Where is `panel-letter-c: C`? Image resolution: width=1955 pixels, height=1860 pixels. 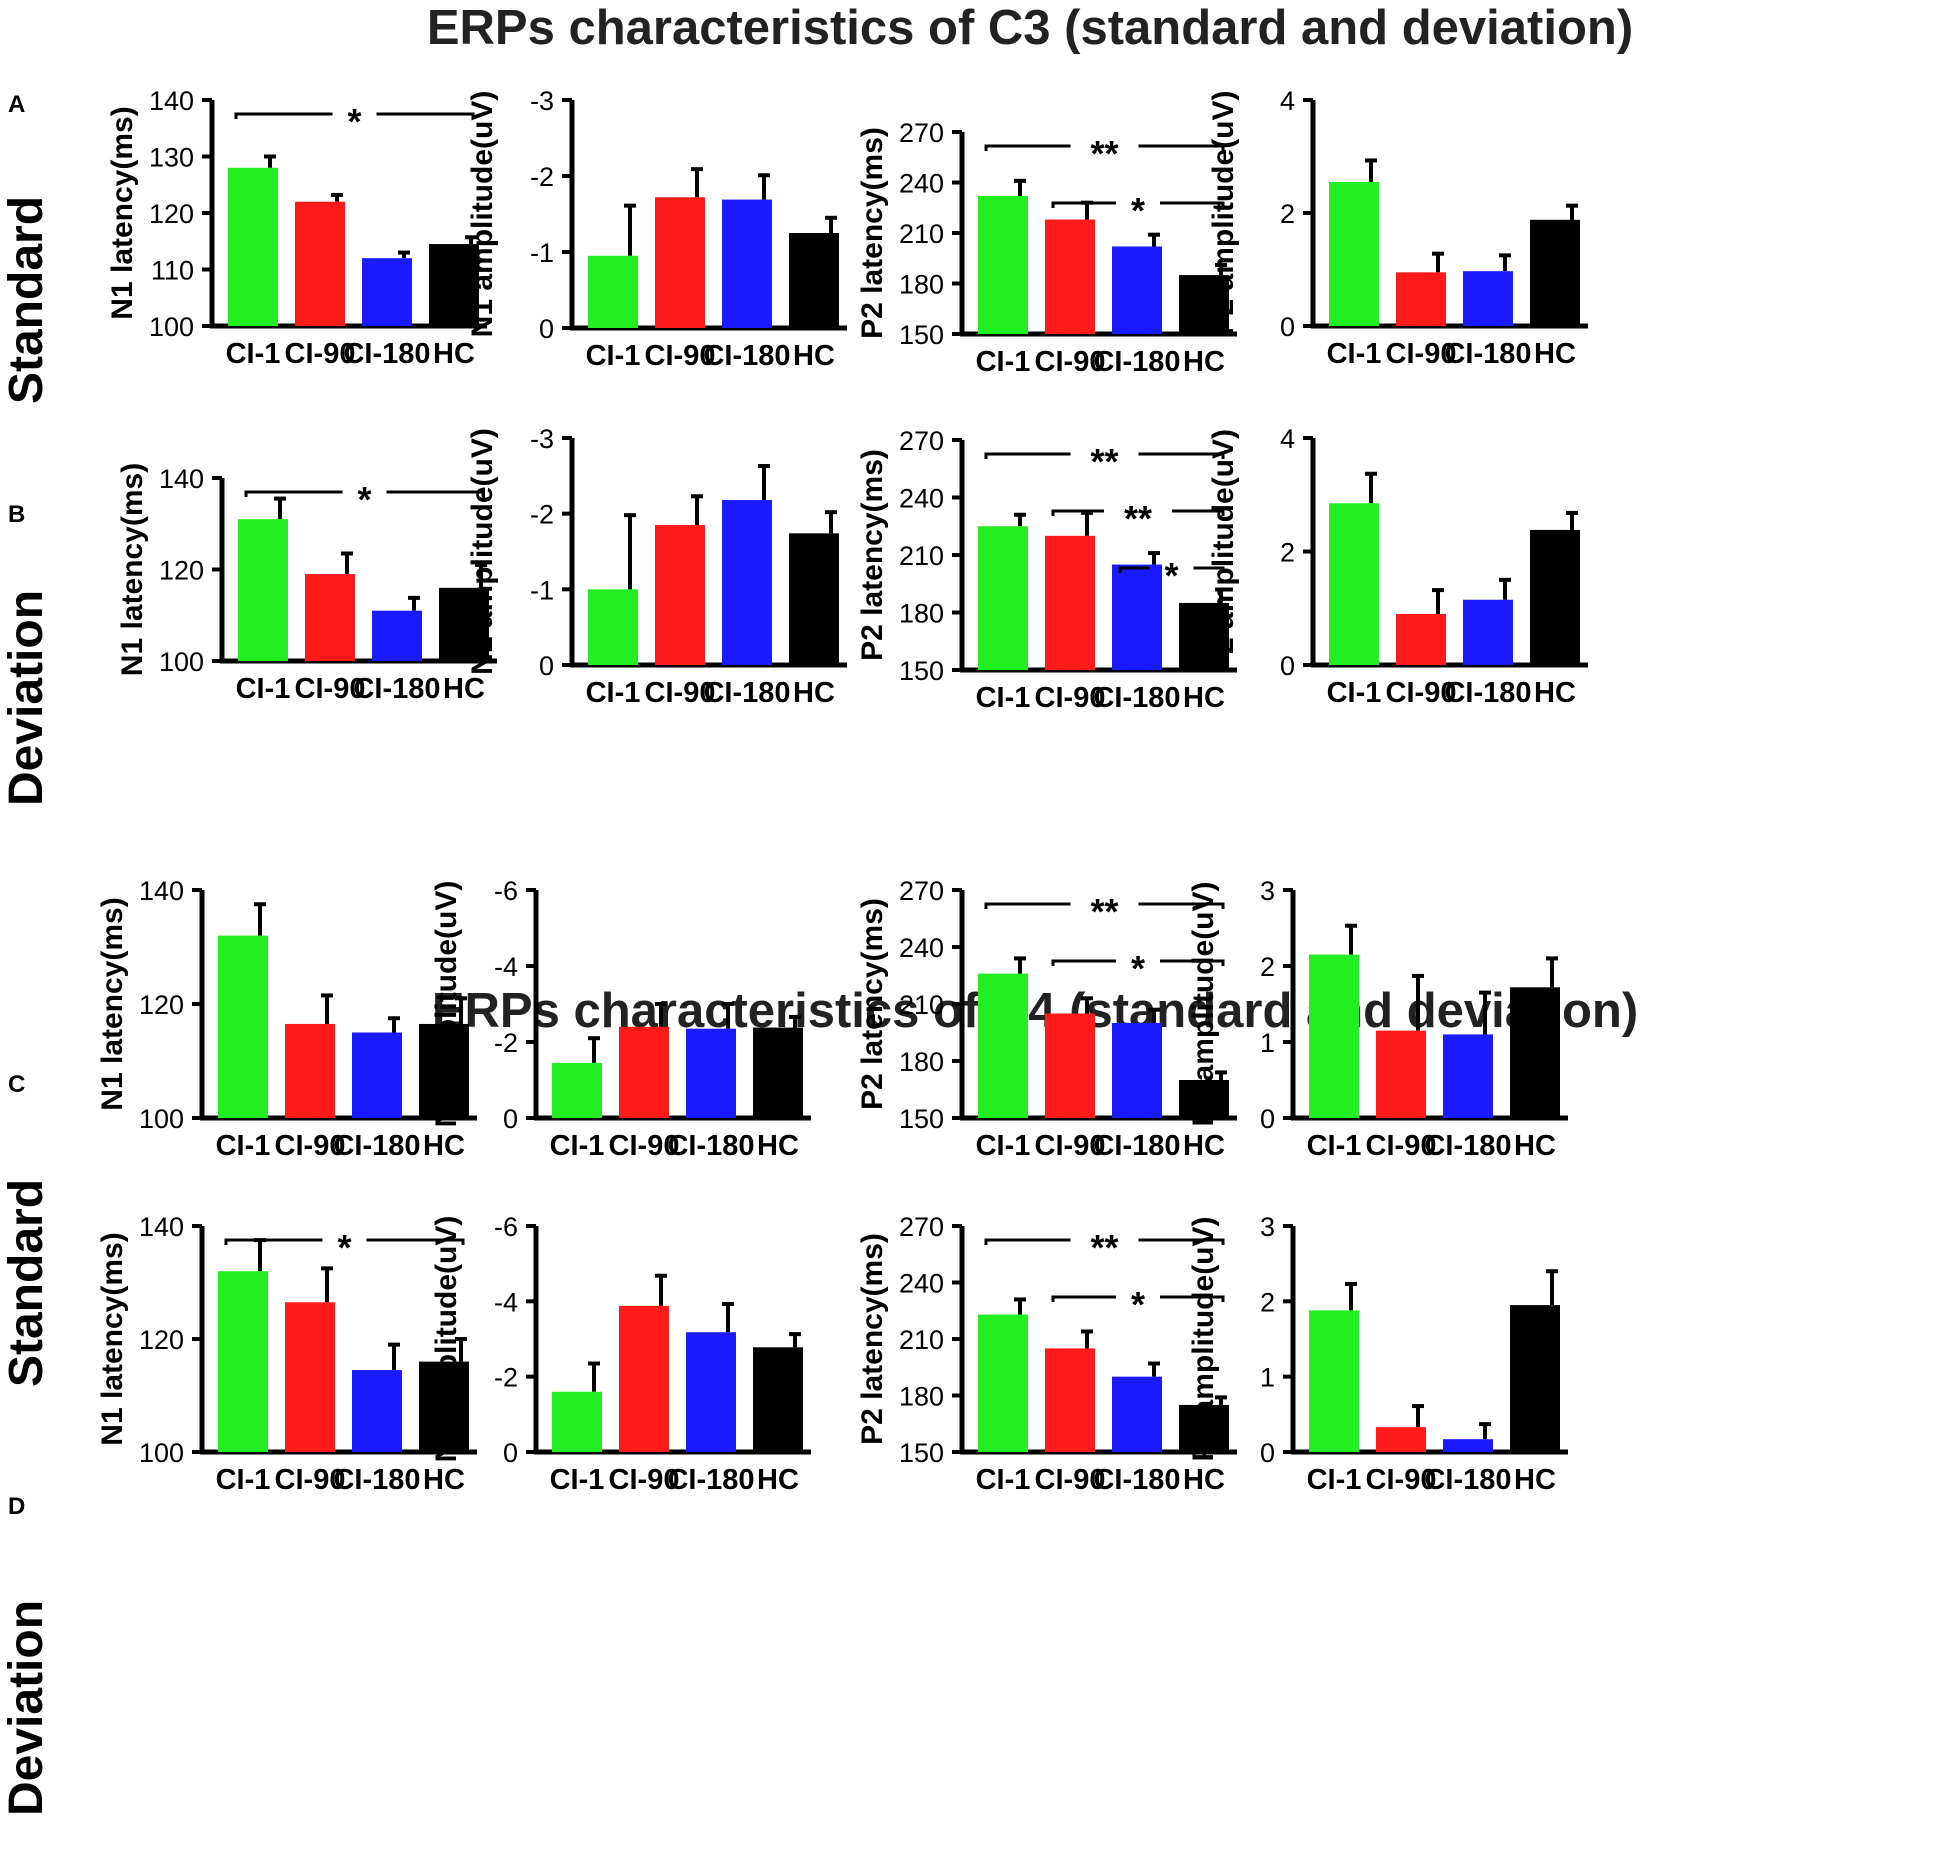 panel-letter-c: C is located at coordinates (16, 1084).